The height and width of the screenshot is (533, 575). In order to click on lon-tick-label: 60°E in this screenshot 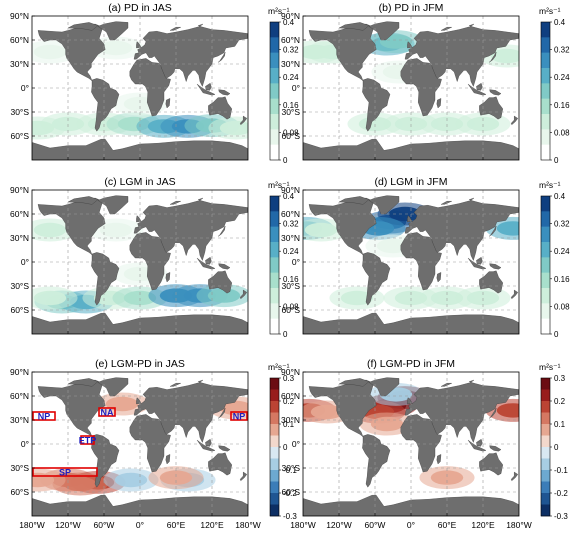, I will do `click(447, 524)`.